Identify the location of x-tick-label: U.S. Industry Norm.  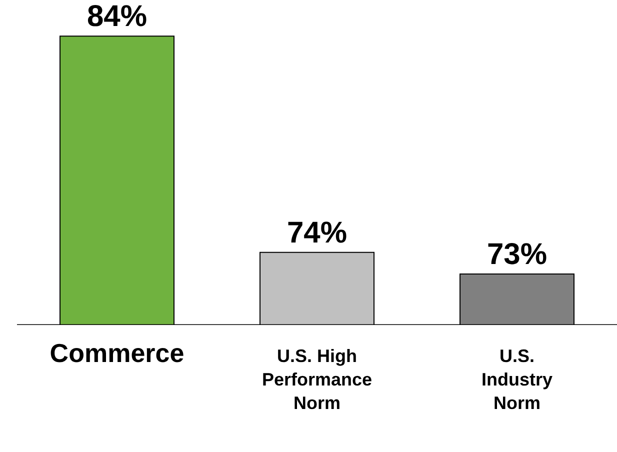
(517, 379).